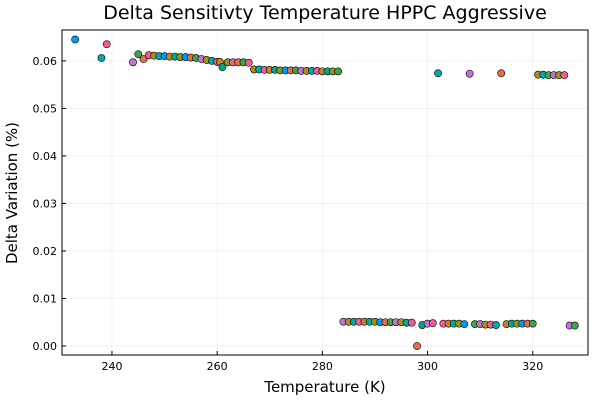 The height and width of the screenshot is (400, 600). Describe the element at coordinates (324, 387) in the screenshot. I see `x-axis-label: Temperature (K)` at that location.